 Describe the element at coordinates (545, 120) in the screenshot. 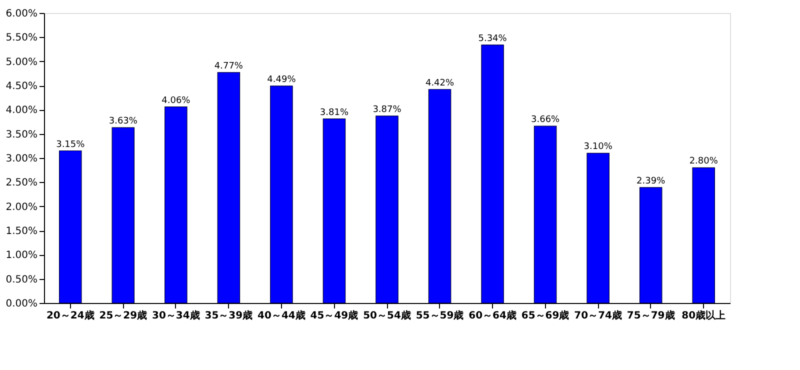

I see `data-label: 3.66%` at that location.